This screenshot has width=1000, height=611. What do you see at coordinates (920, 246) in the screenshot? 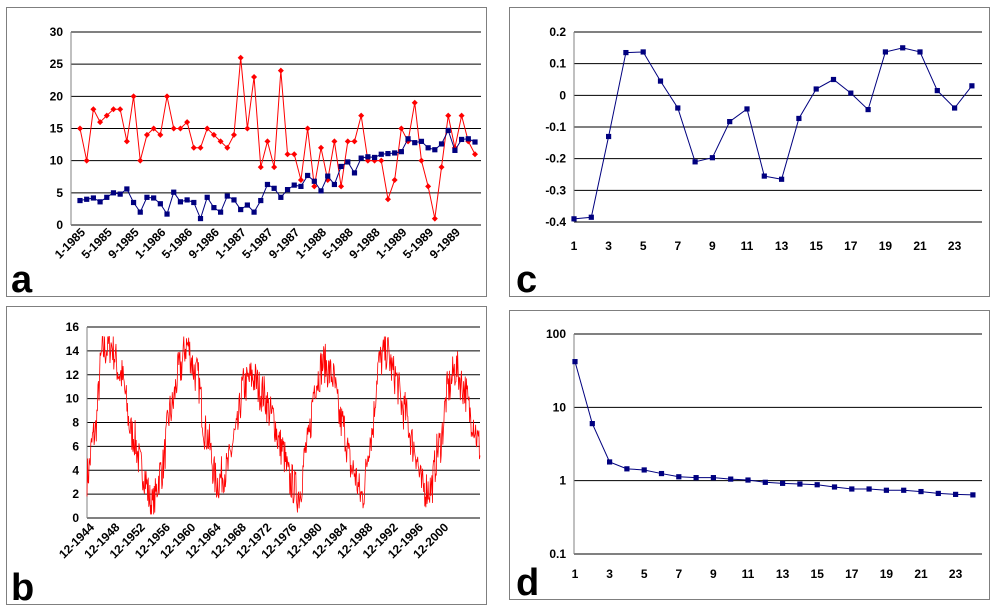
I see `x-tick-label-c-10: 21` at bounding box center [920, 246].